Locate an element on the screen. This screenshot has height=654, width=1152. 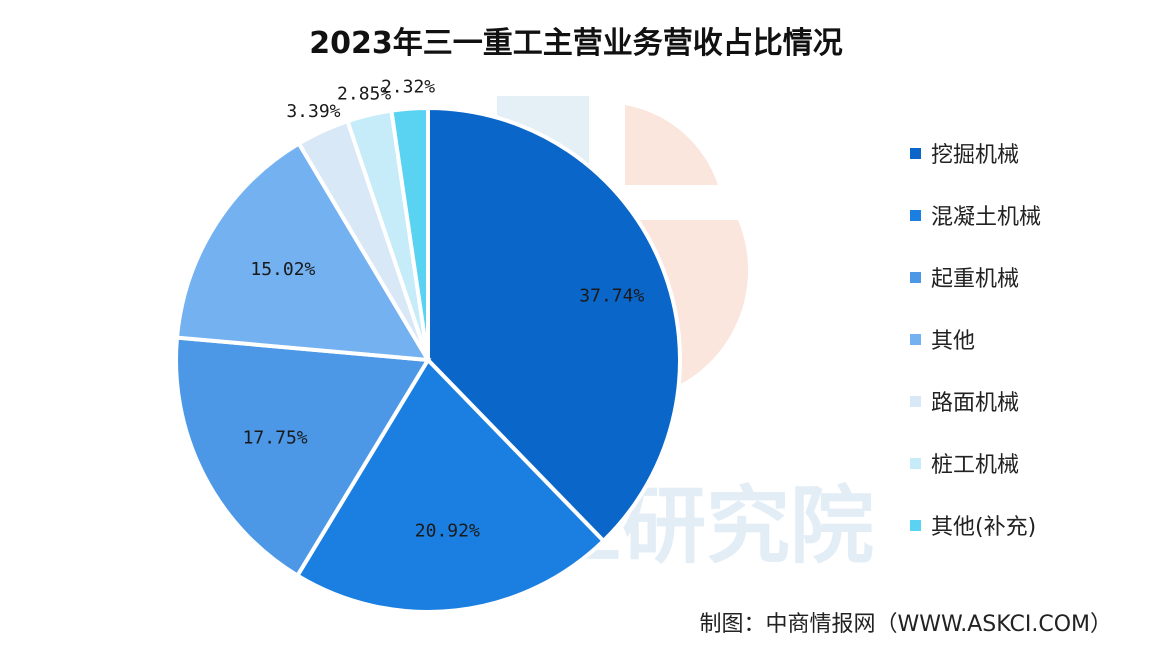
pie-label-2: 20.92% is located at coordinates (447, 530).